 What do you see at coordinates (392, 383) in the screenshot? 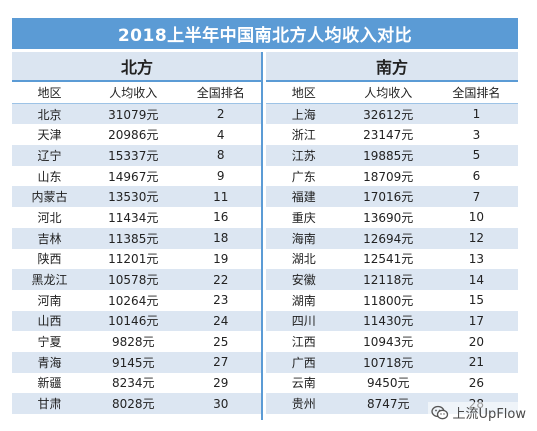
I see `table-row: 云南 9450元 26` at bounding box center [392, 383].